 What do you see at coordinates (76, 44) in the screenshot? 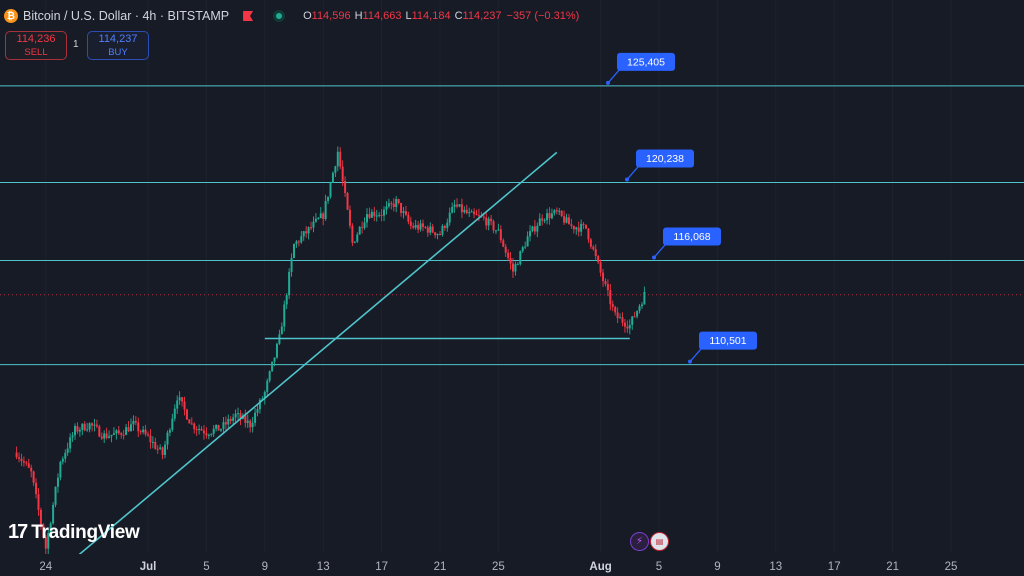
I see `order-quantity: 1` at bounding box center [76, 44].